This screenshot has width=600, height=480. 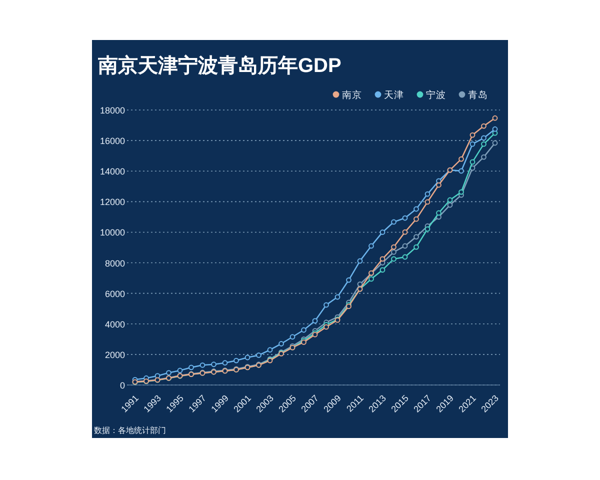 I want to click on y-tick-label: 0, so click(x=122, y=385).